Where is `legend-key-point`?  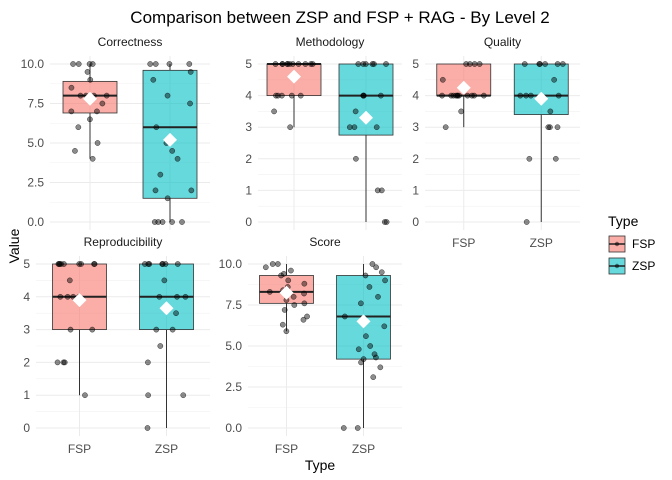
legend-key-point is located at coordinates (617, 244).